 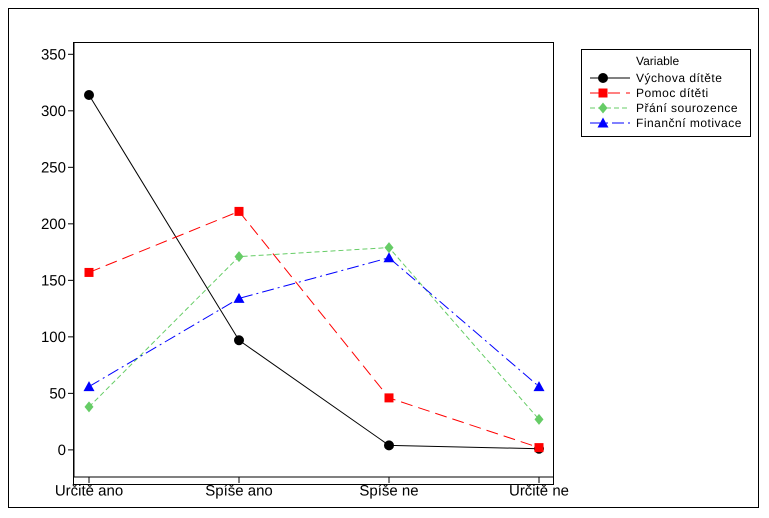 I want to click on y-tick-label: 50, so click(x=57, y=394).